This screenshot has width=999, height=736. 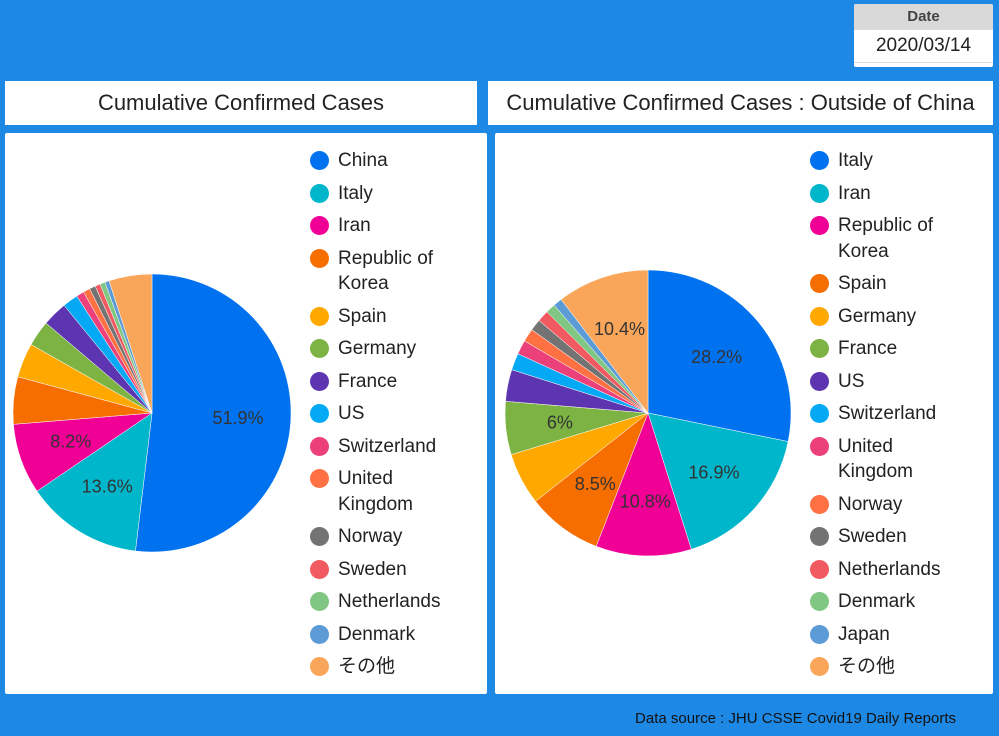 What do you see at coordinates (862, 283) in the screenshot?
I see `legend-label: Spain` at bounding box center [862, 283].